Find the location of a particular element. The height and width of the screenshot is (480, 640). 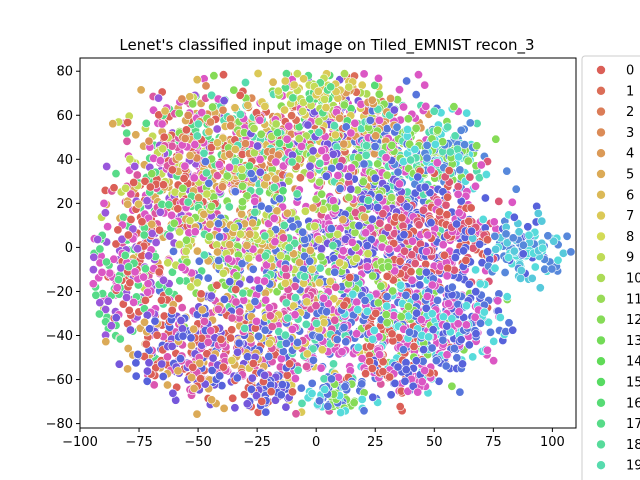

y-tick-label: 20 is located at coordinates (64, 204).